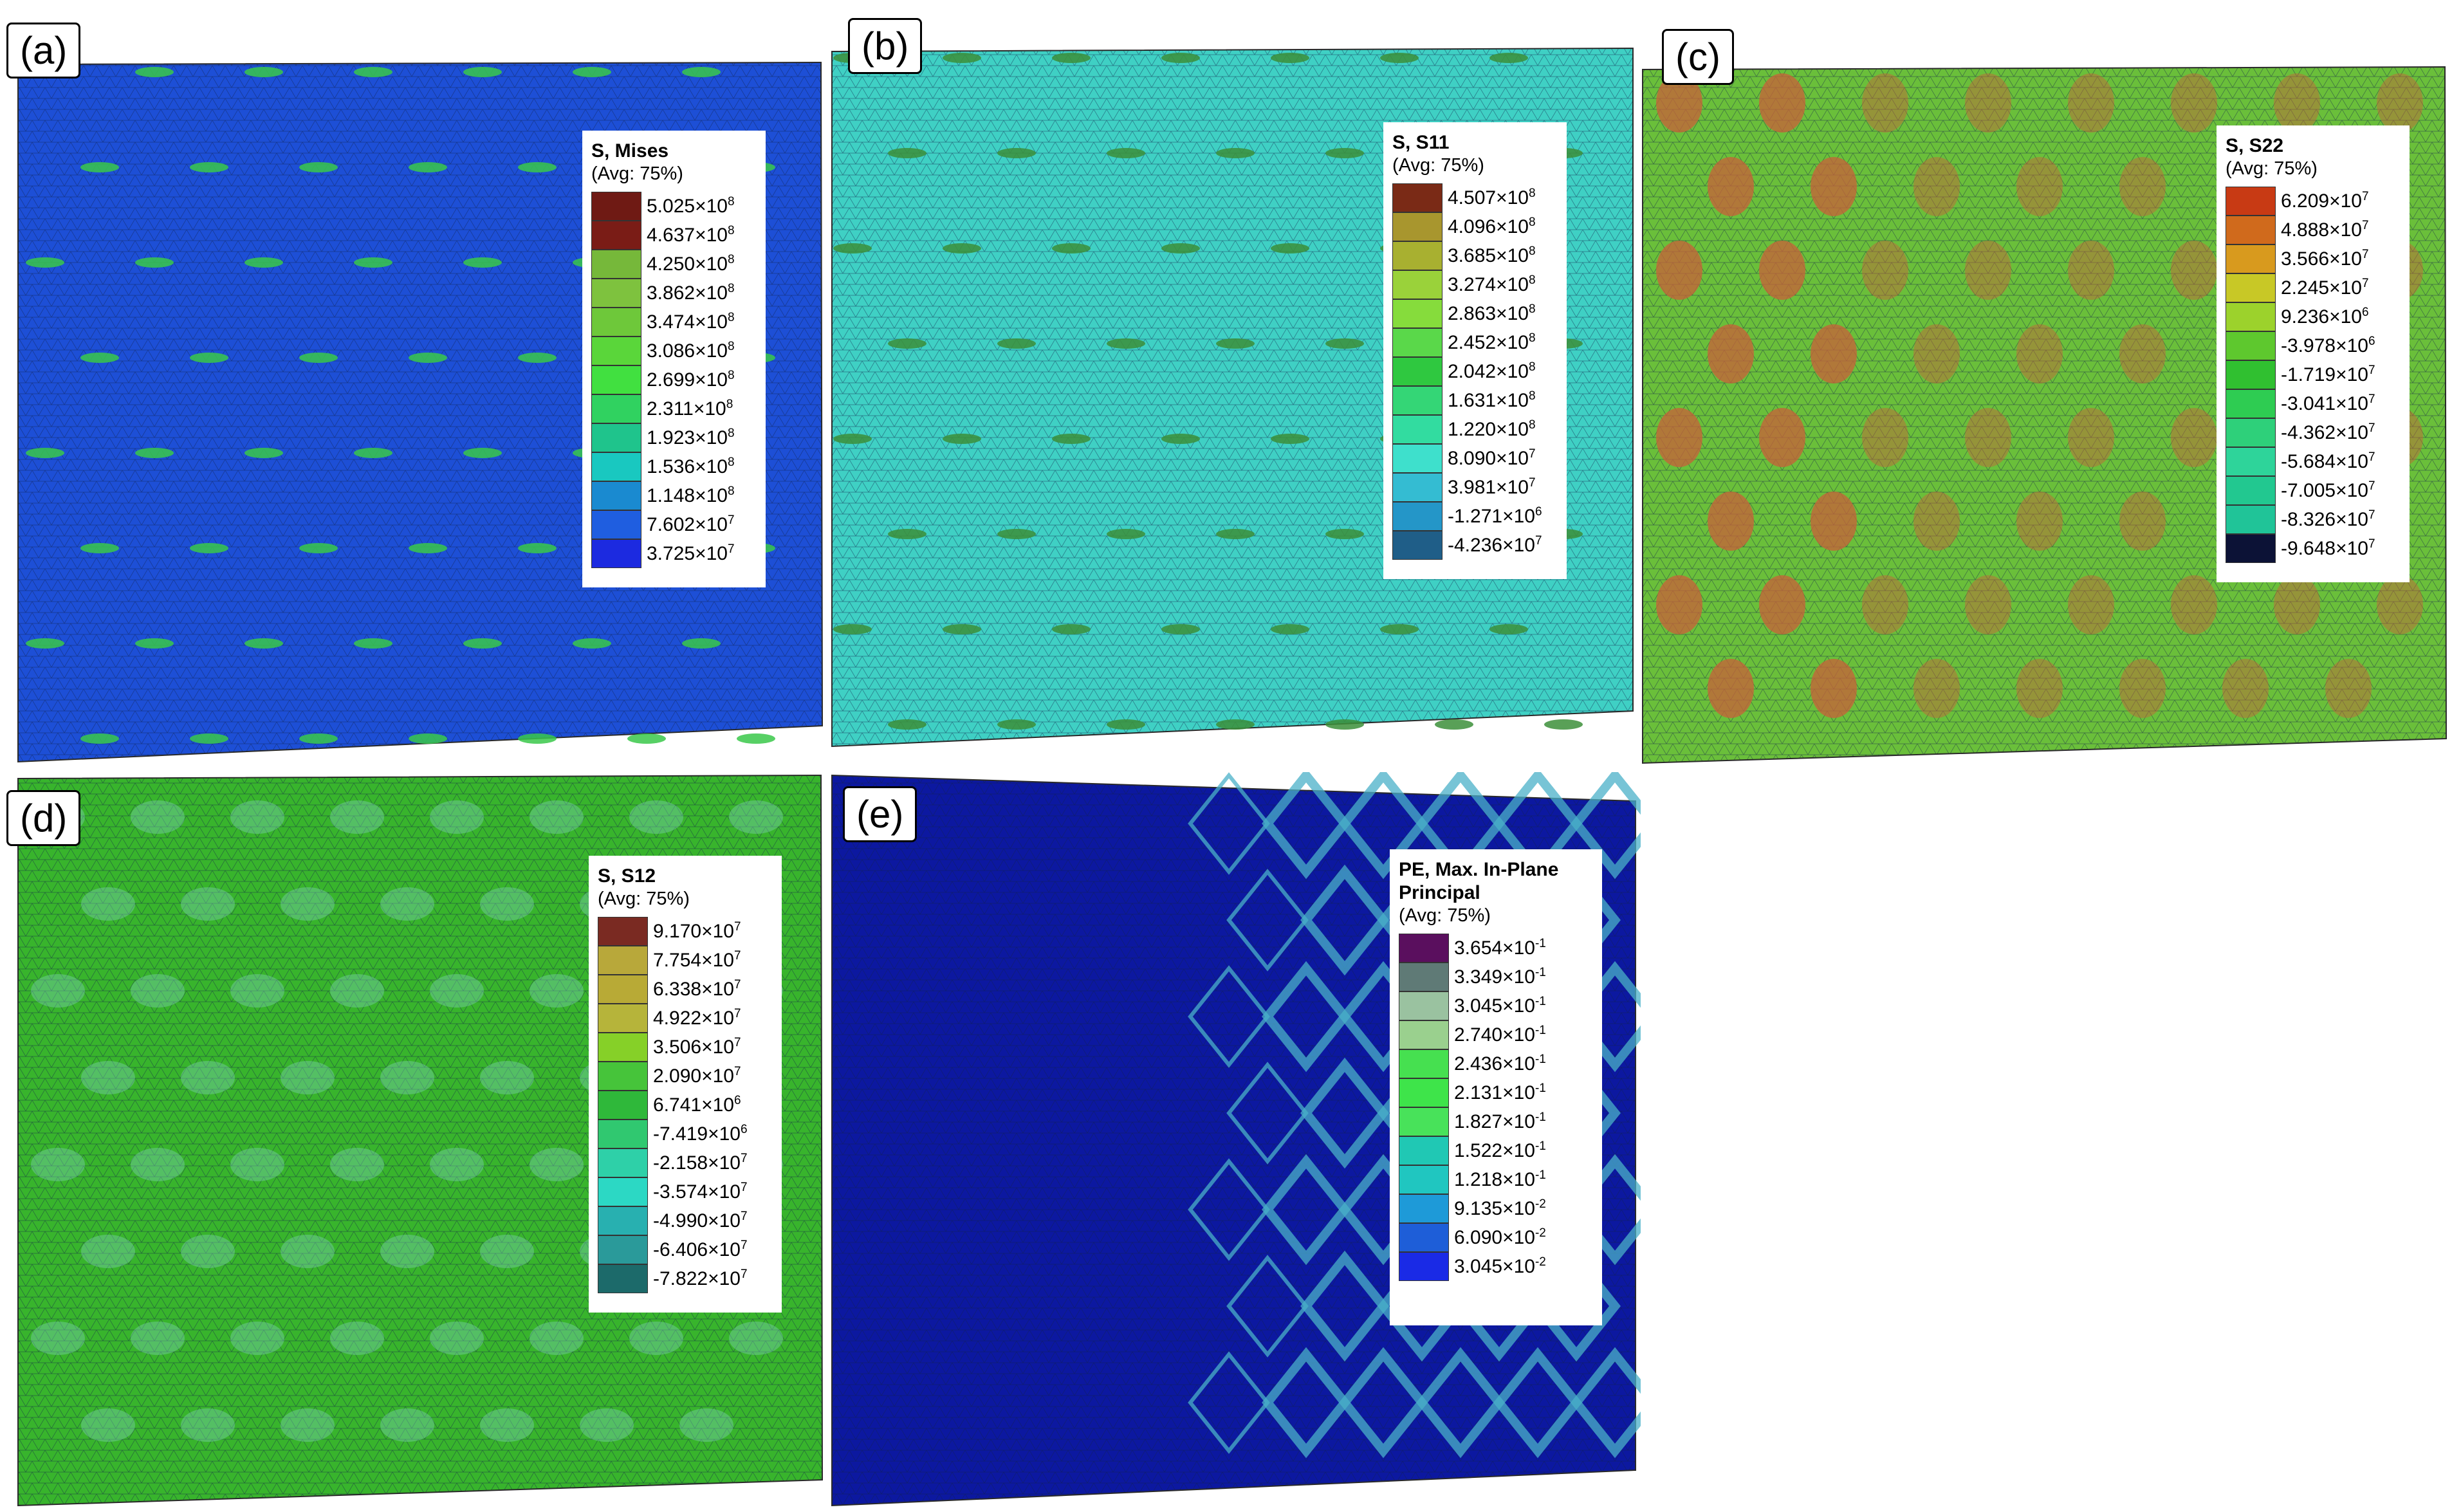 This screenshot has height=1512, width=2452. Describe the element at coordinates (2313, 432) in the screenshot. I see `legend-row: -4.362×107` at that location.